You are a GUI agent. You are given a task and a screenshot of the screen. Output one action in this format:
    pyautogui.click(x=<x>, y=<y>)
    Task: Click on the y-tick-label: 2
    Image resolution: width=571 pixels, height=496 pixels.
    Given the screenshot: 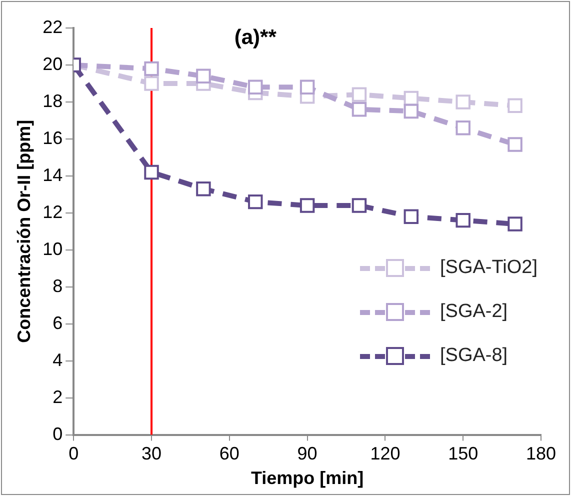 What is the action you would take?
    pyautogui.click(x=57, y=396)
    